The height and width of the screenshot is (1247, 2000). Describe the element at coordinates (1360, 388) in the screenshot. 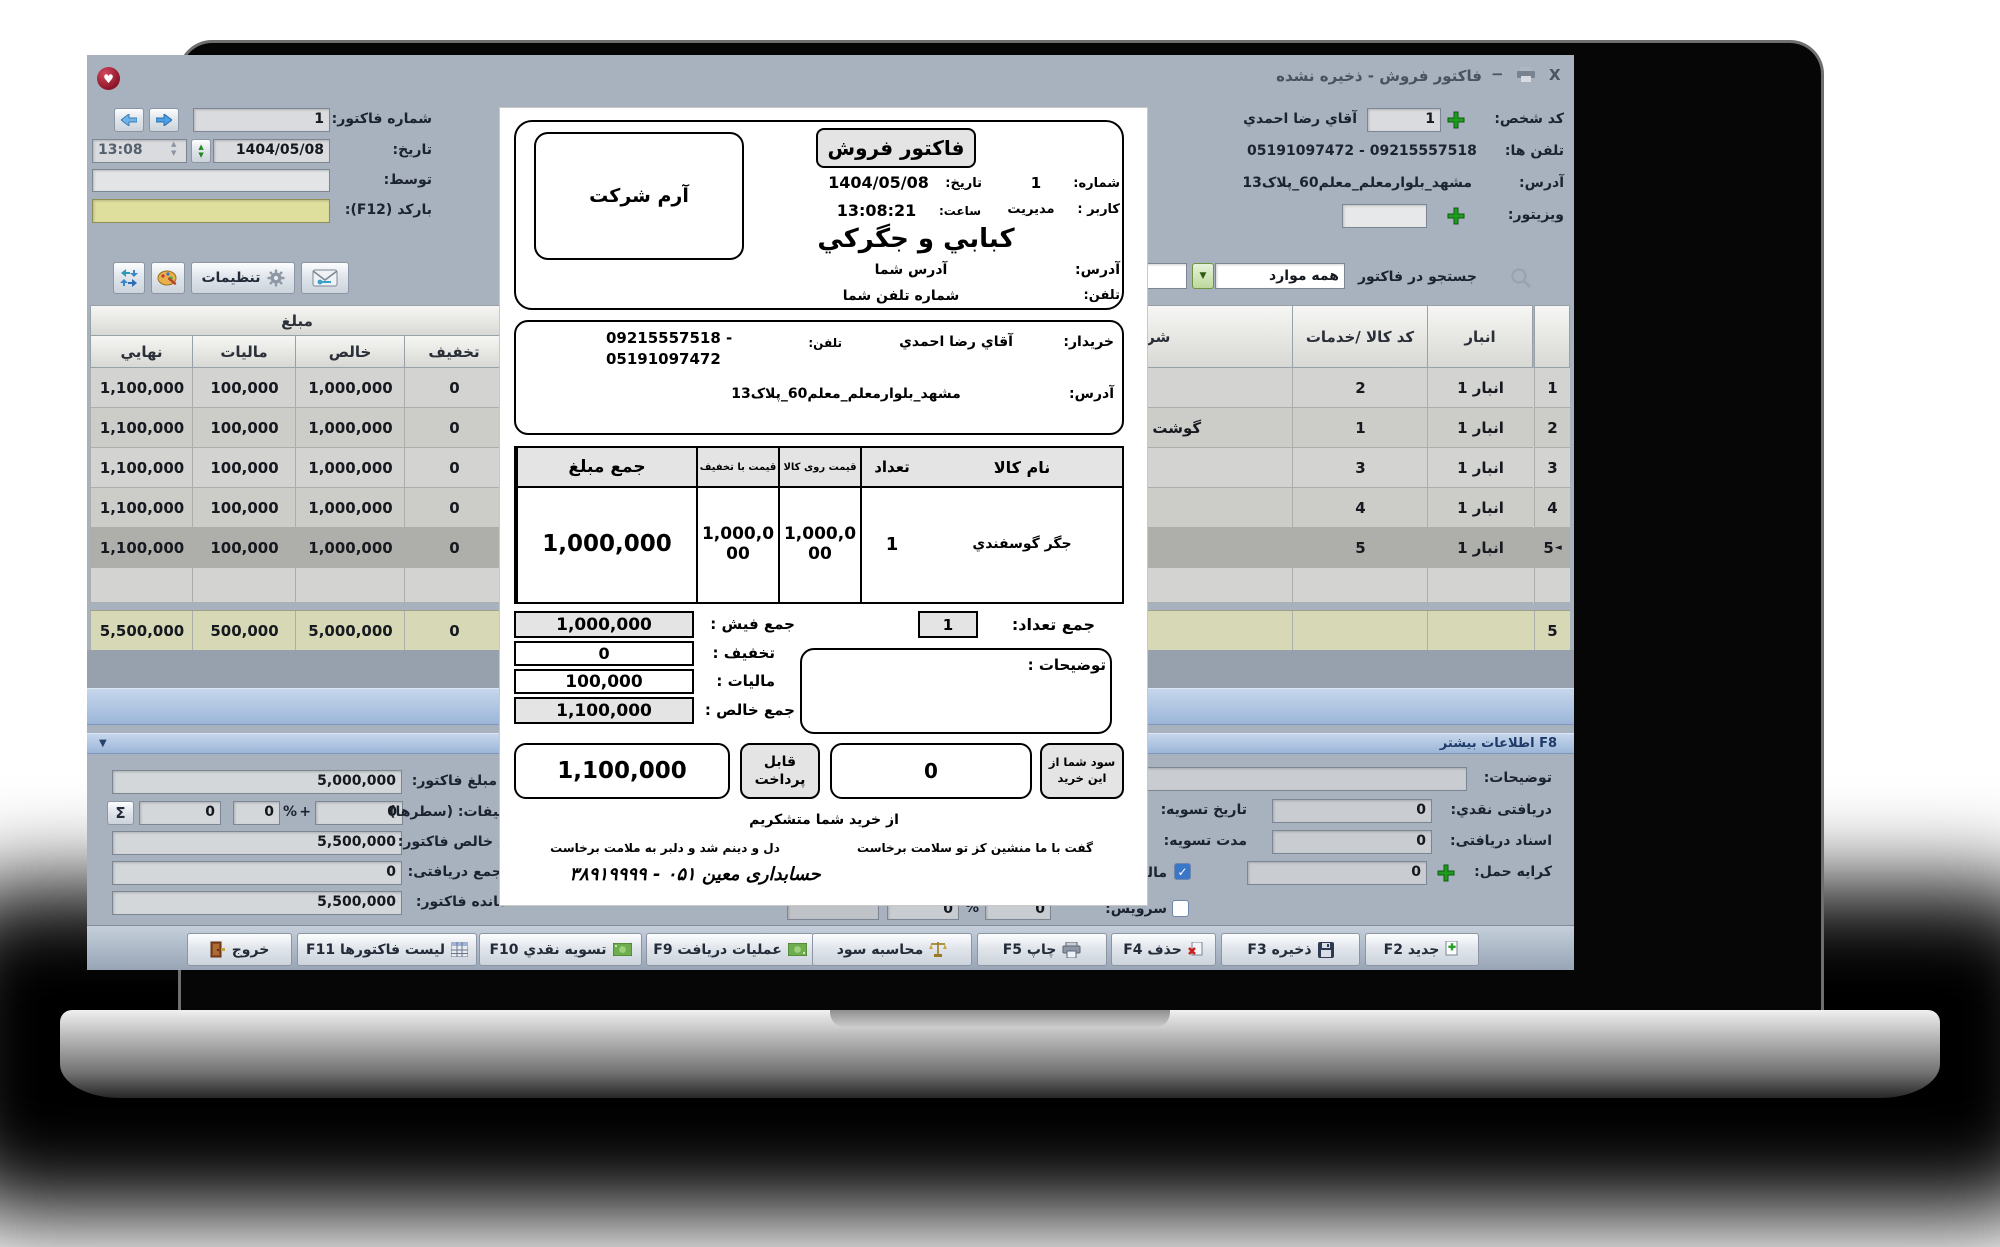

I see `cell-code: 2` at that location.